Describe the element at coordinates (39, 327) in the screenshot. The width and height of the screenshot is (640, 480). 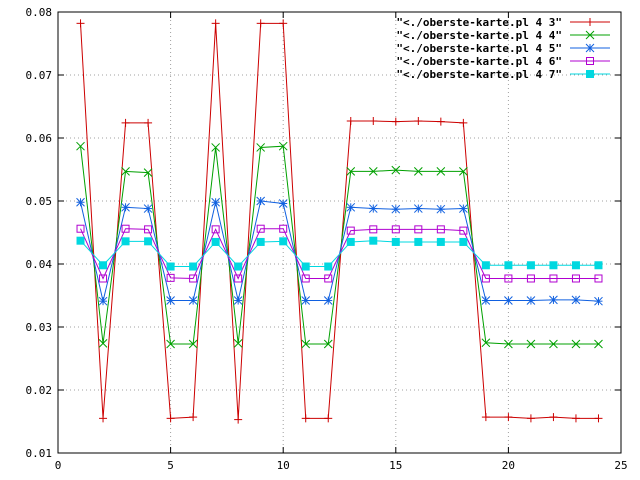
I see `y-tick-label: 0.03` at that location.